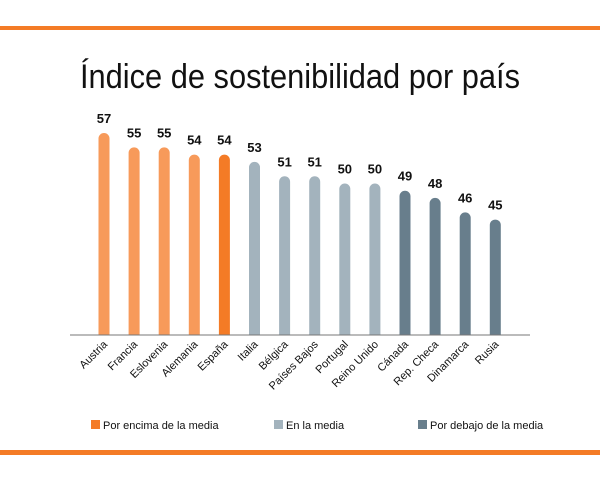 The height and width of the screenshot is (480, 600). I want to click on bar-Rep. Checa, so click(435, 266).